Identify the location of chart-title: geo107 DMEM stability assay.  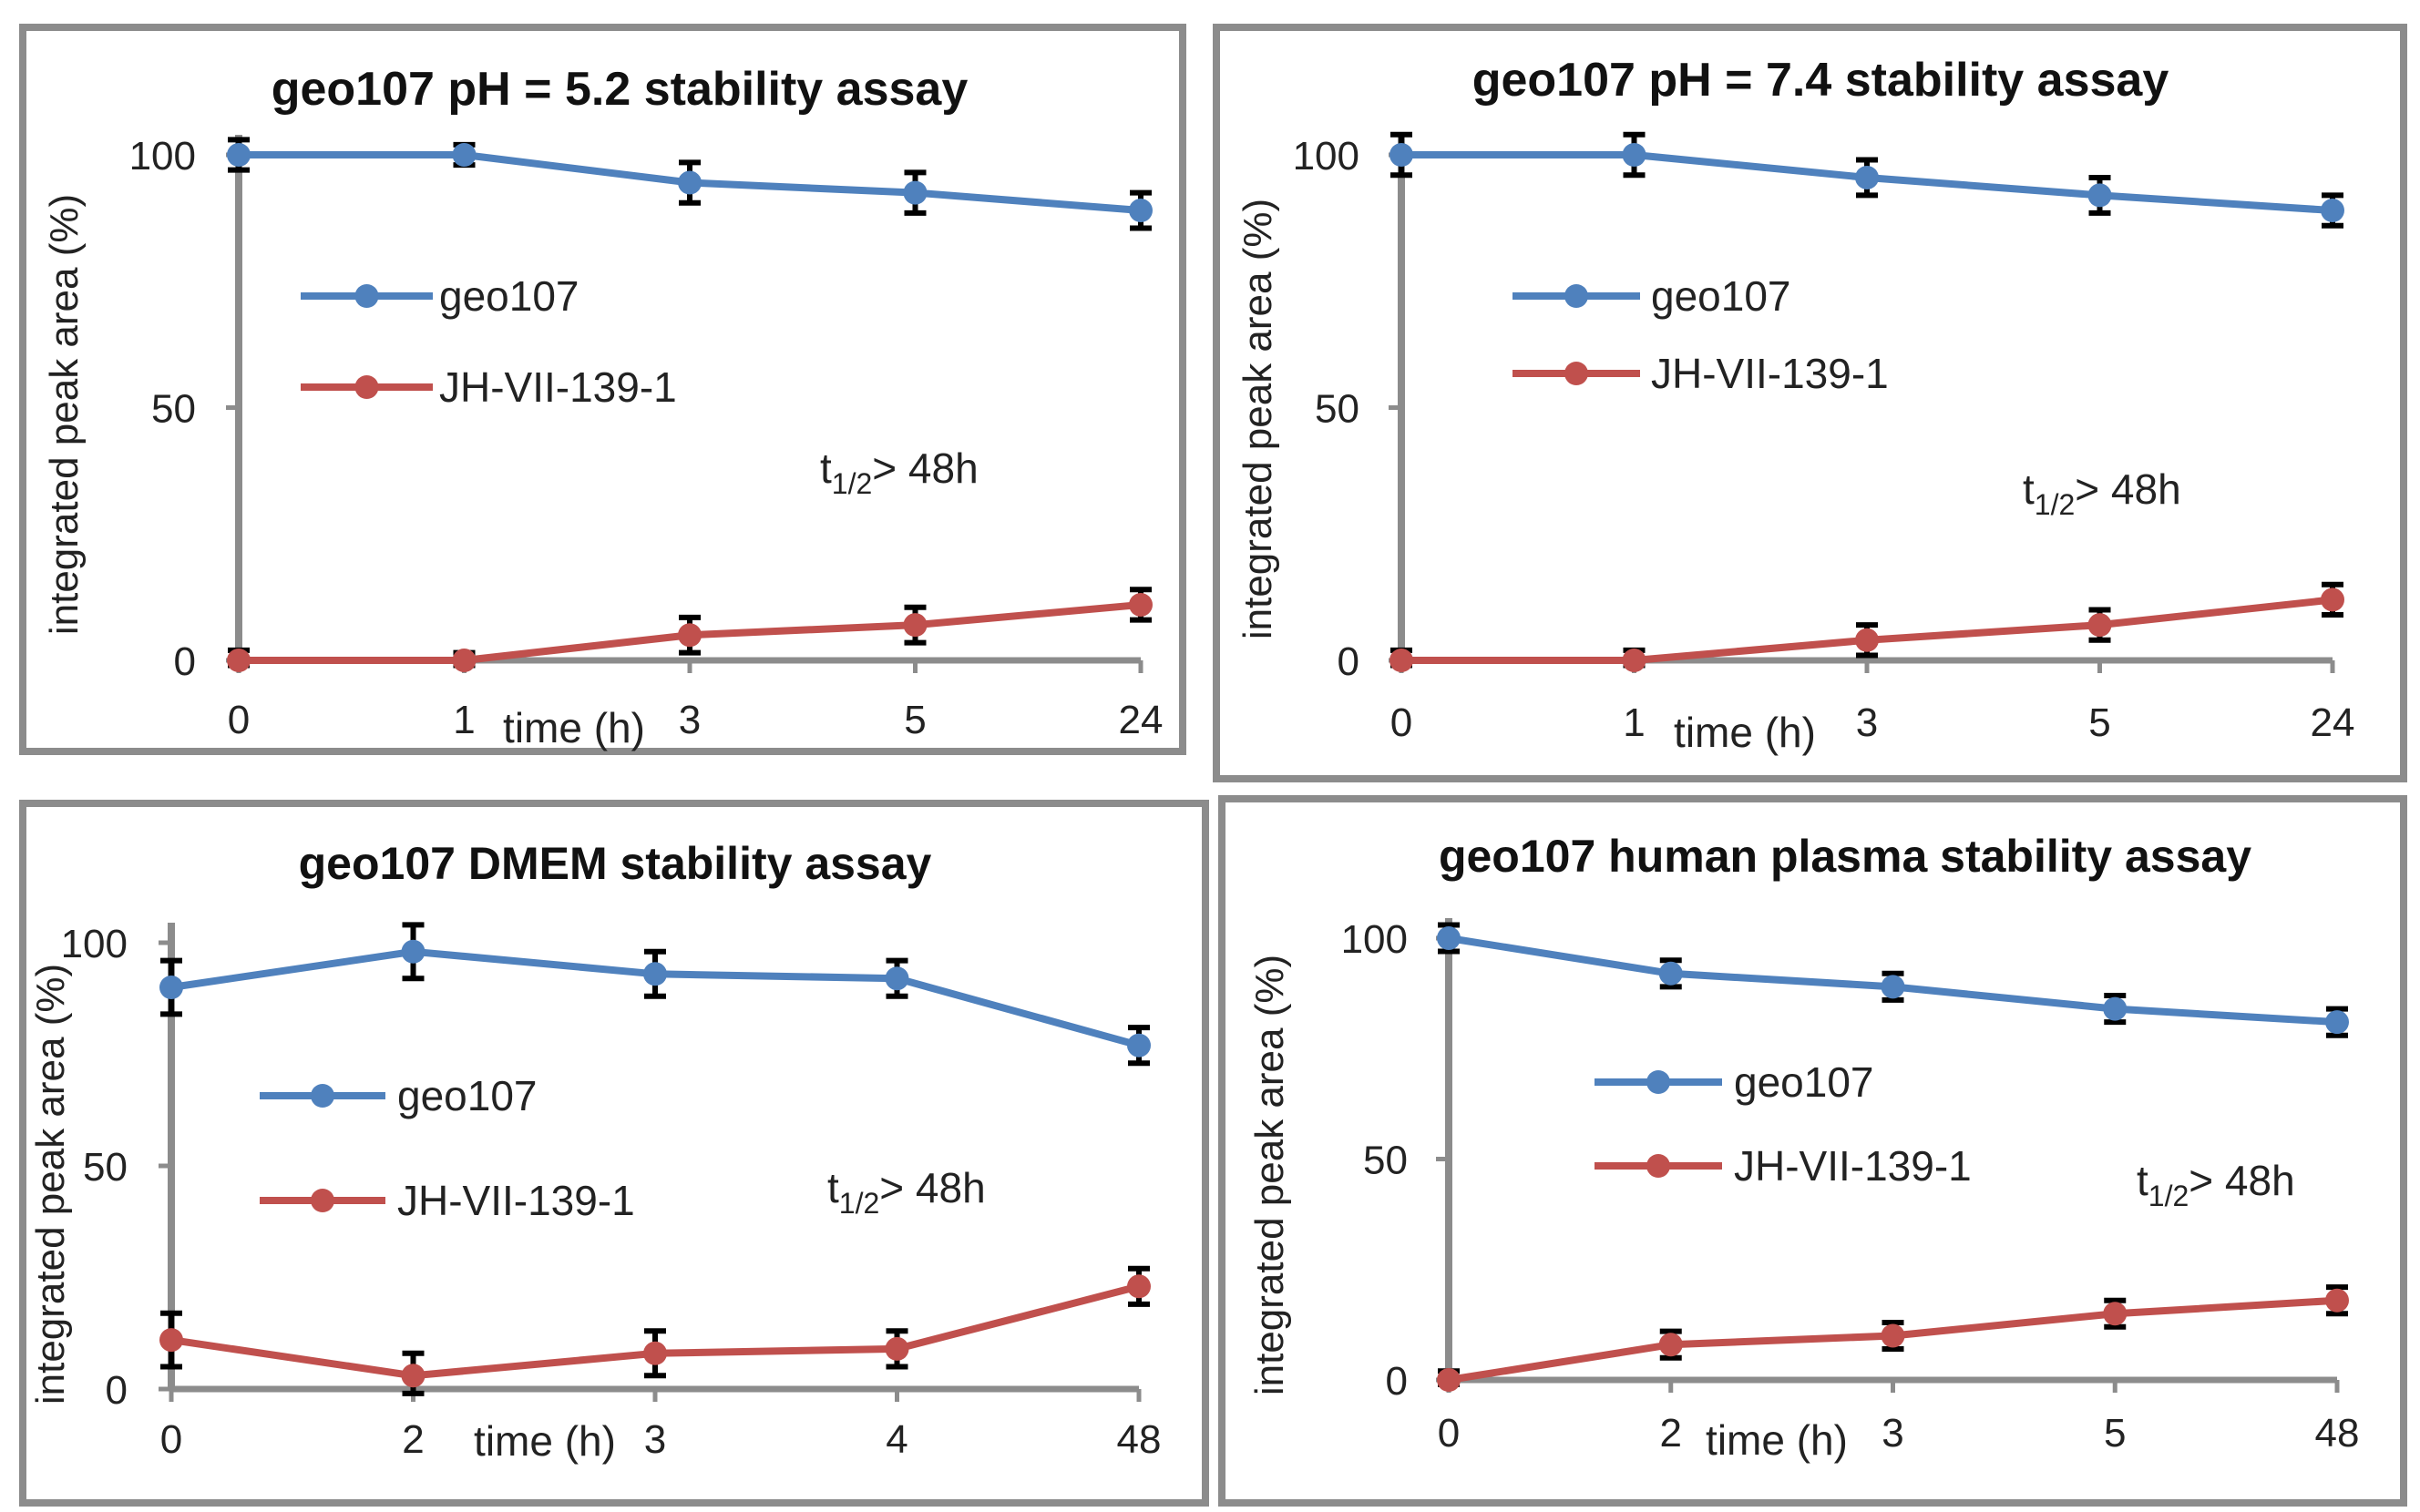
(615, 863).